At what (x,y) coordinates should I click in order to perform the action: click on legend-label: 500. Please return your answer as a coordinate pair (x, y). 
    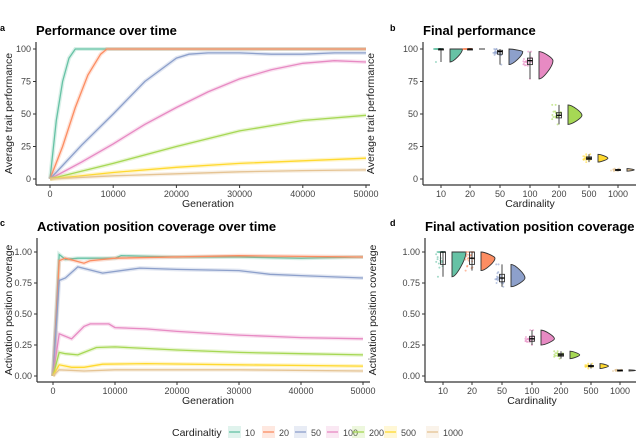
    Looking at the image, I should click on (408, 433).